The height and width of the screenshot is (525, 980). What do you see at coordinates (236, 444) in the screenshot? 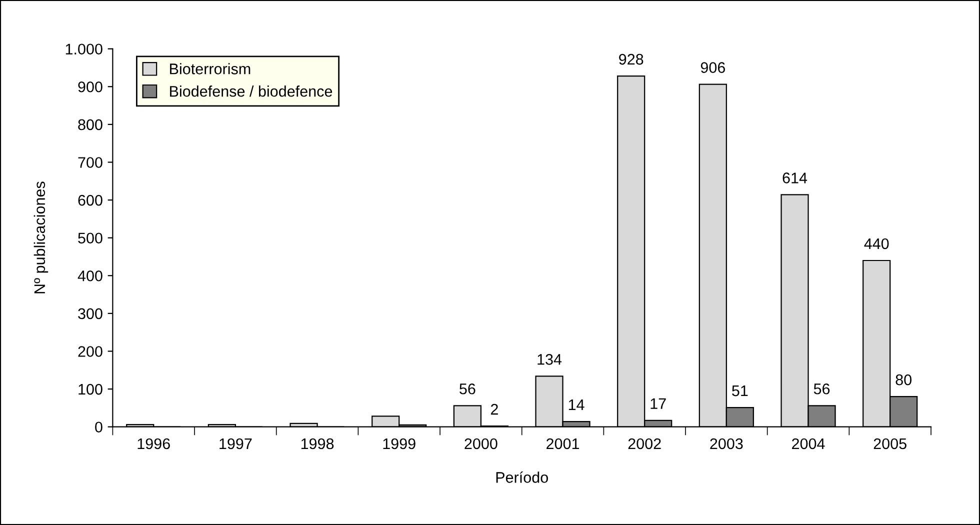
I see `x-tick-label: 1997` at bounding box center [236, 444].